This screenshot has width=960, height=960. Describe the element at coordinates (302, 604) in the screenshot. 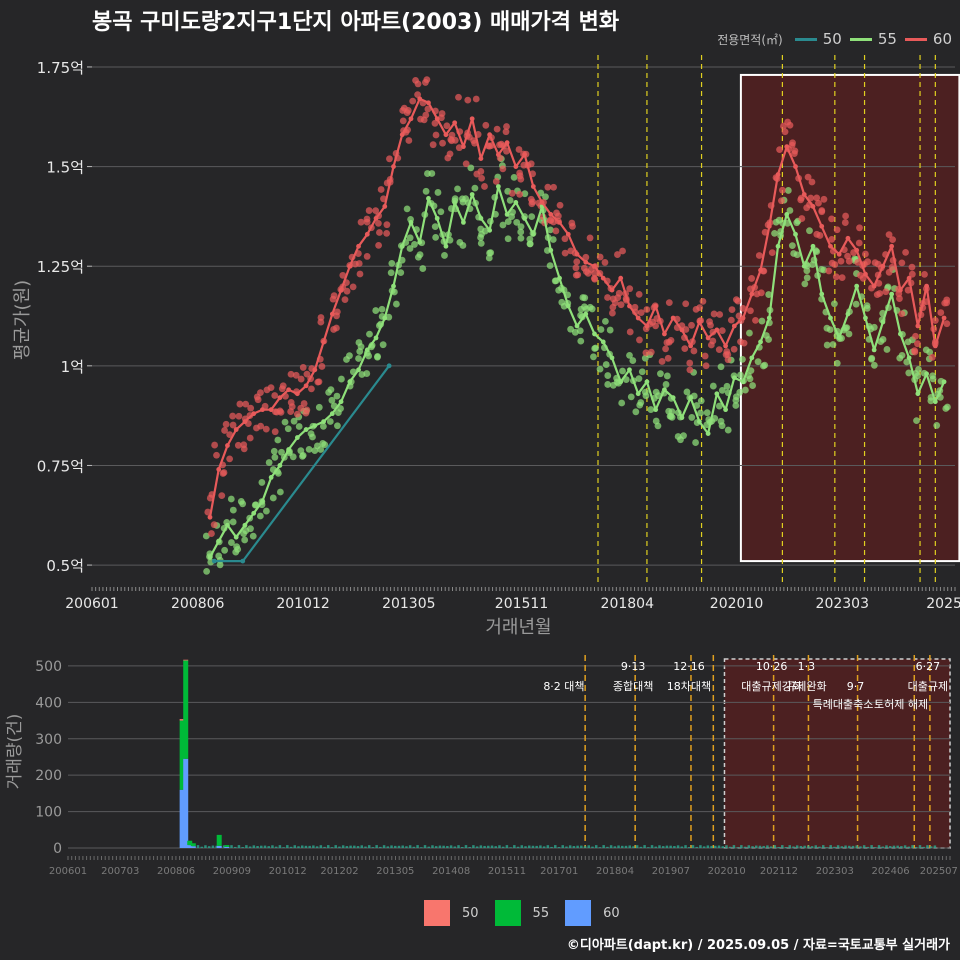

I see `top-x-tick-label: 201012` at that location.